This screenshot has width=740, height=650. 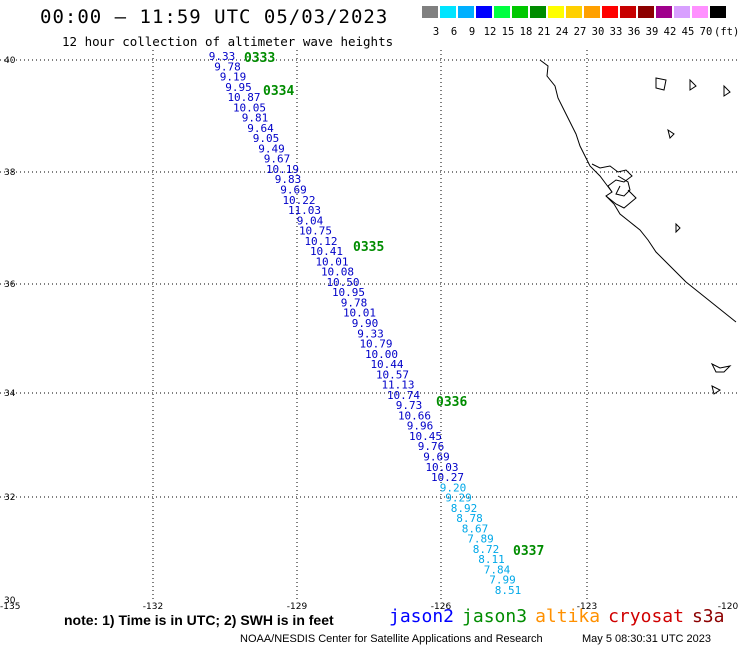 I want to click on legend-label: 15, so click(x=508, y=32).